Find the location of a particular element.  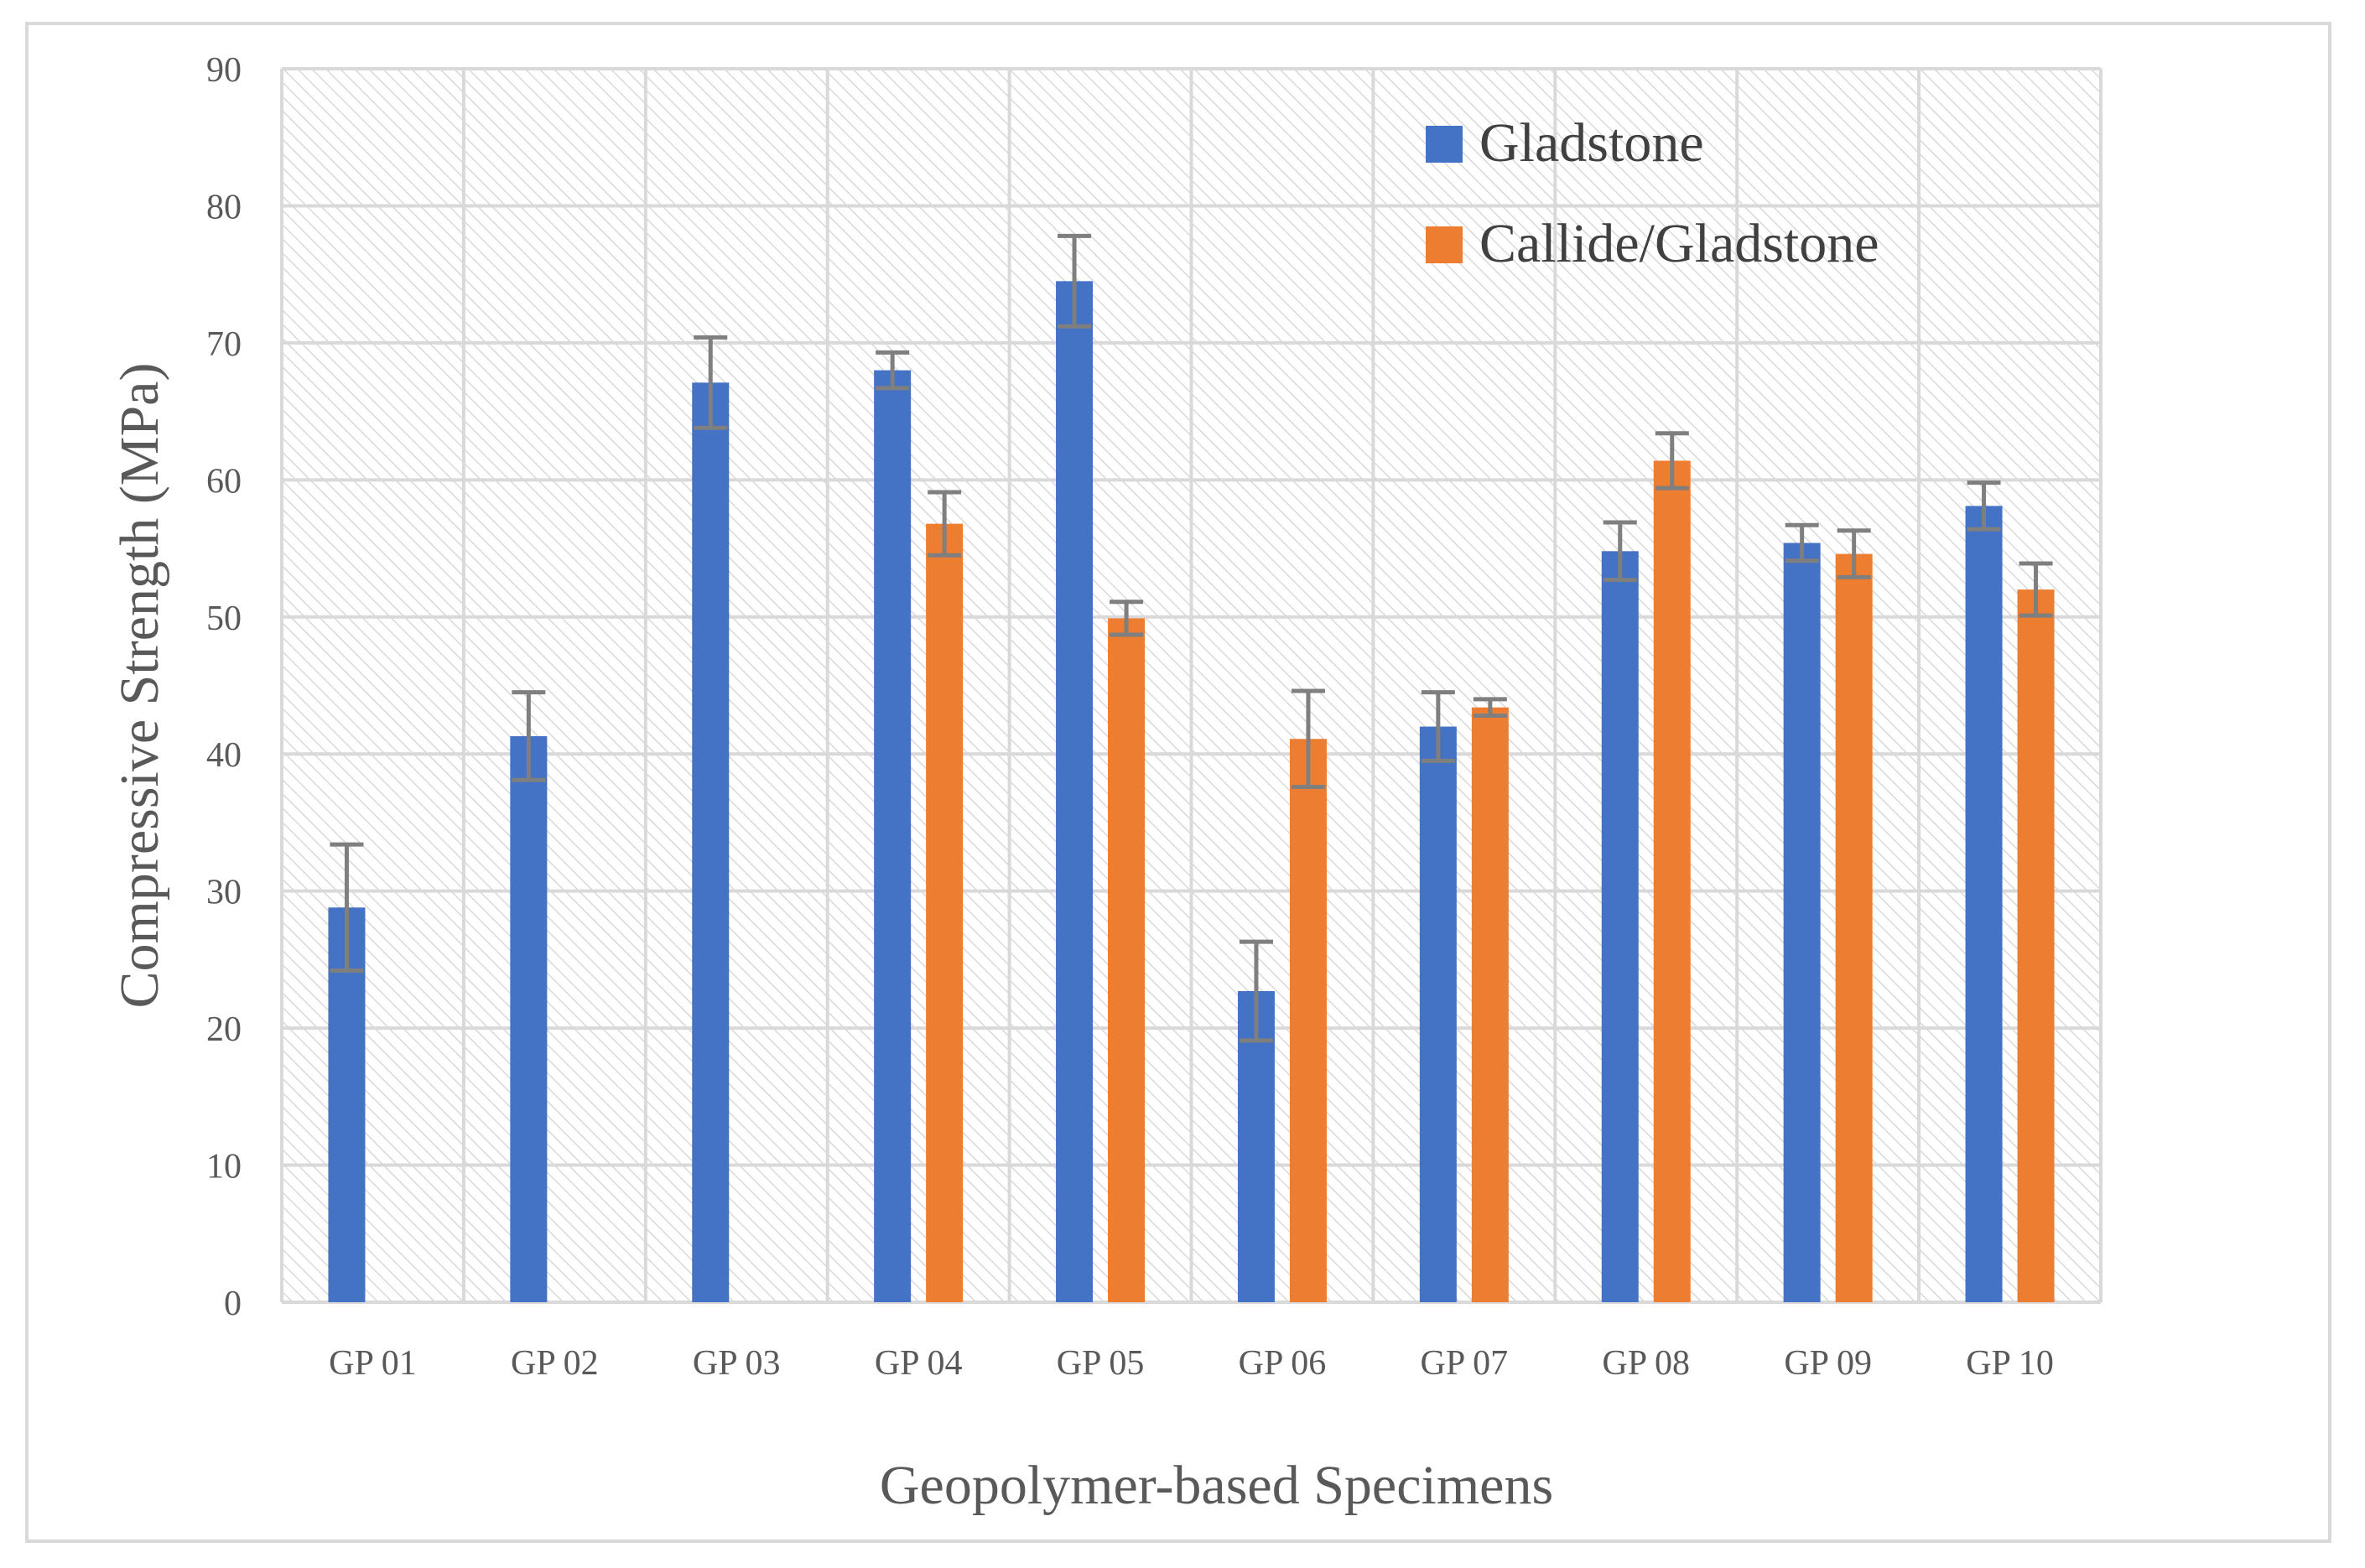

x-tick-label: GP 05 is located at coordinates (1101, 1363).